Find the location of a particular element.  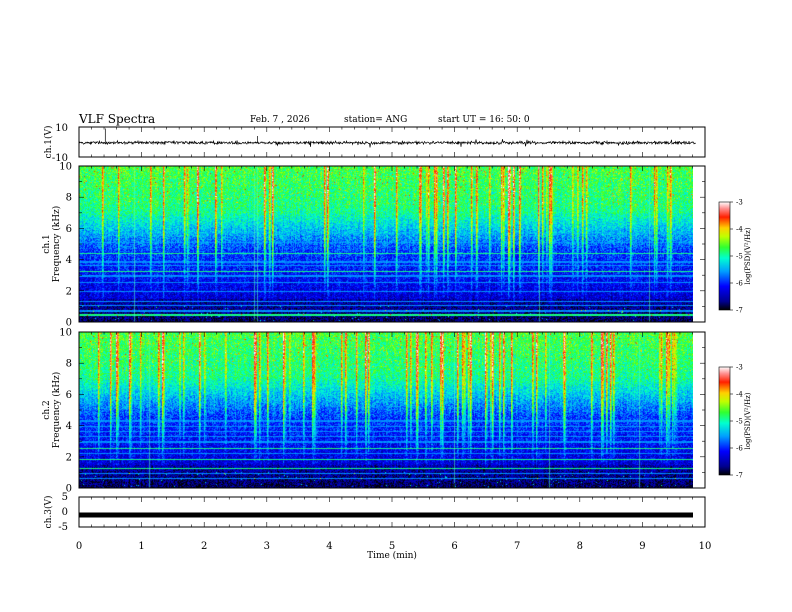

x-tick-label: 4 is located at coordinates (329, 546).